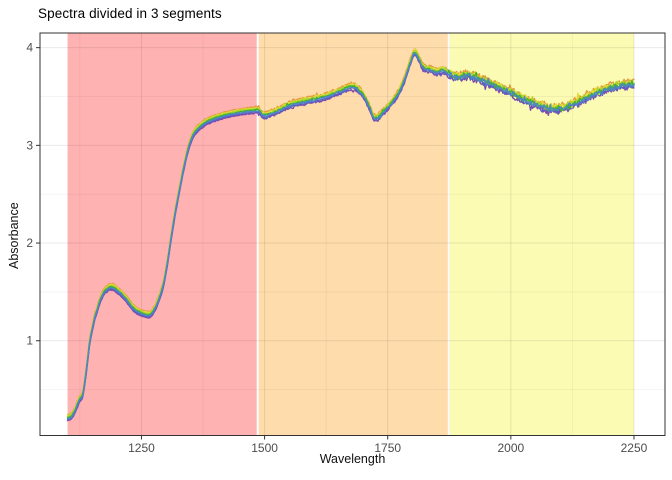 Image resolution: width=672 pixels, height=480 pixels. I want to click on y-tick-label: 3, so click(29, 145).